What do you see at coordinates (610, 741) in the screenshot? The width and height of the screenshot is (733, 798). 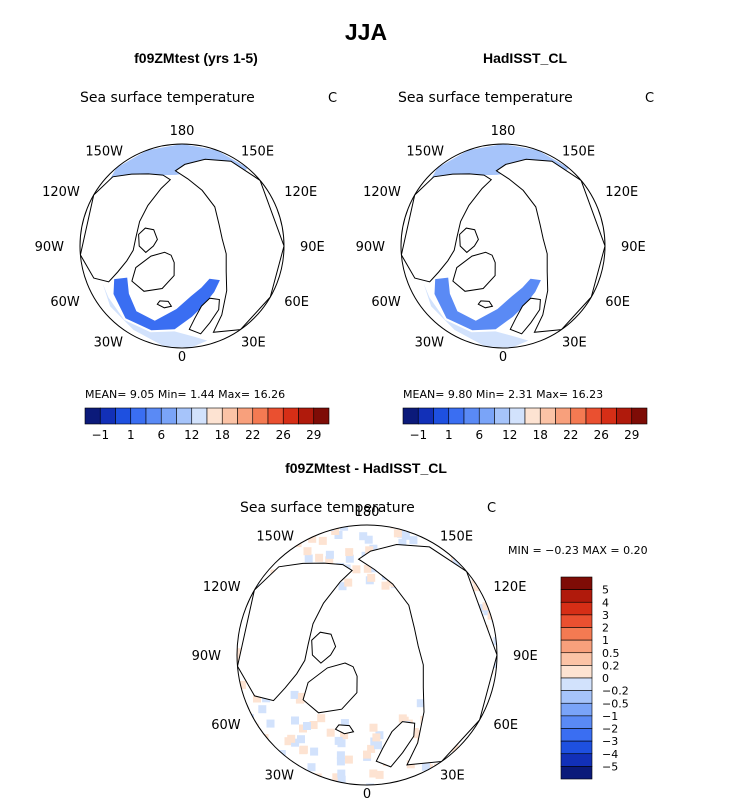 I see `colorbar-tick-label: −3` at bounding box center [610, 741].